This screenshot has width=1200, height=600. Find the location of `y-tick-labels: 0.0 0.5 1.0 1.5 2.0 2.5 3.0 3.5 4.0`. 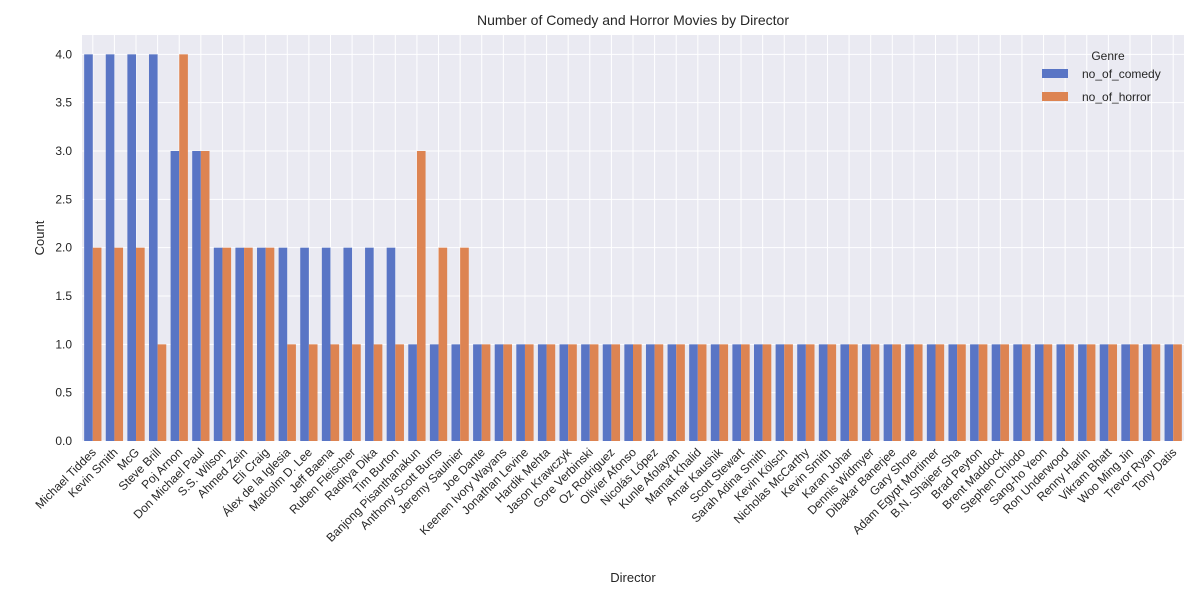

y-tick-labels: 0.0 0.5 1.0 1.5 2.0 2.5 3.0 3.5 4.0 is located at coordinates (63, 247).